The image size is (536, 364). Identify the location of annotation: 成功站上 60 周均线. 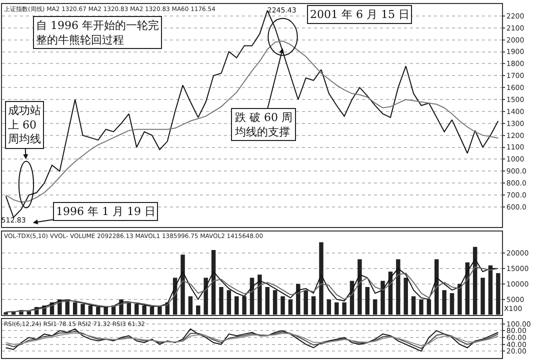
(24, 125).